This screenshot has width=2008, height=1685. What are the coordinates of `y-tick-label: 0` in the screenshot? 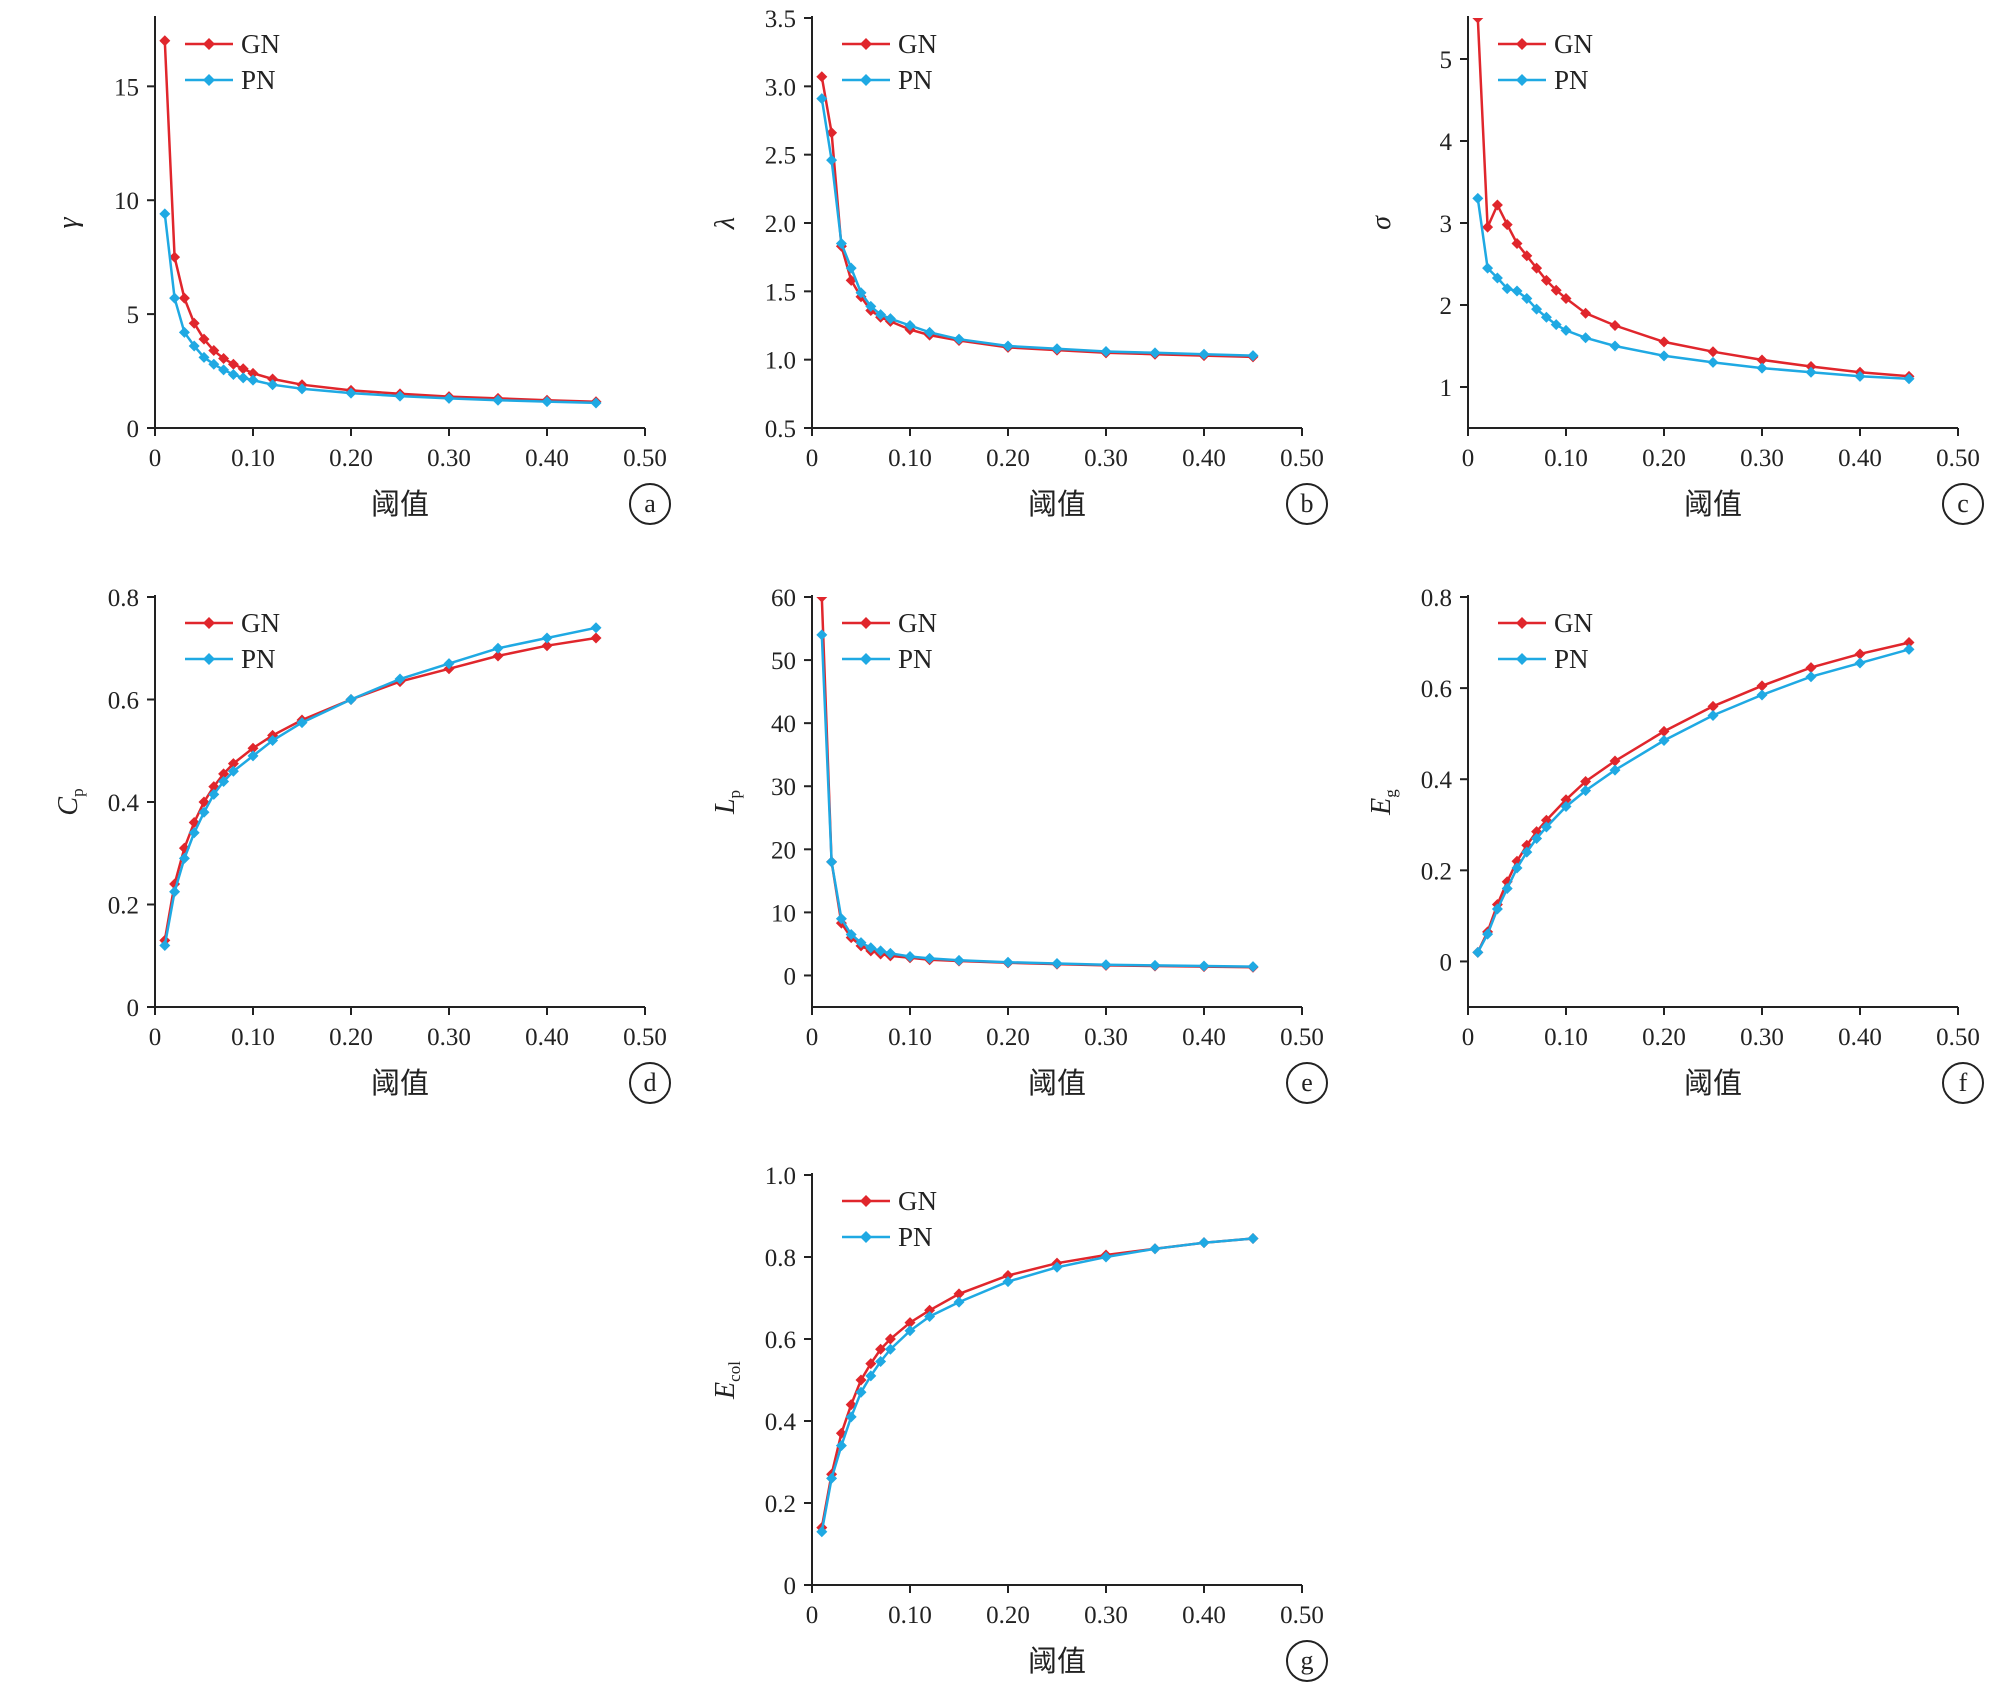 It's located at (790, 1586).